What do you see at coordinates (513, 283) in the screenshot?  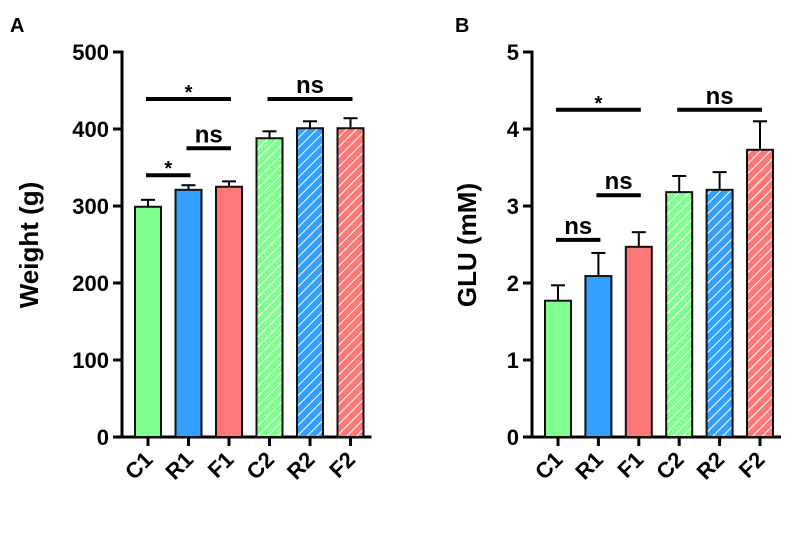 I see `y-tick-label: 2` at bounding box center [513, 283].